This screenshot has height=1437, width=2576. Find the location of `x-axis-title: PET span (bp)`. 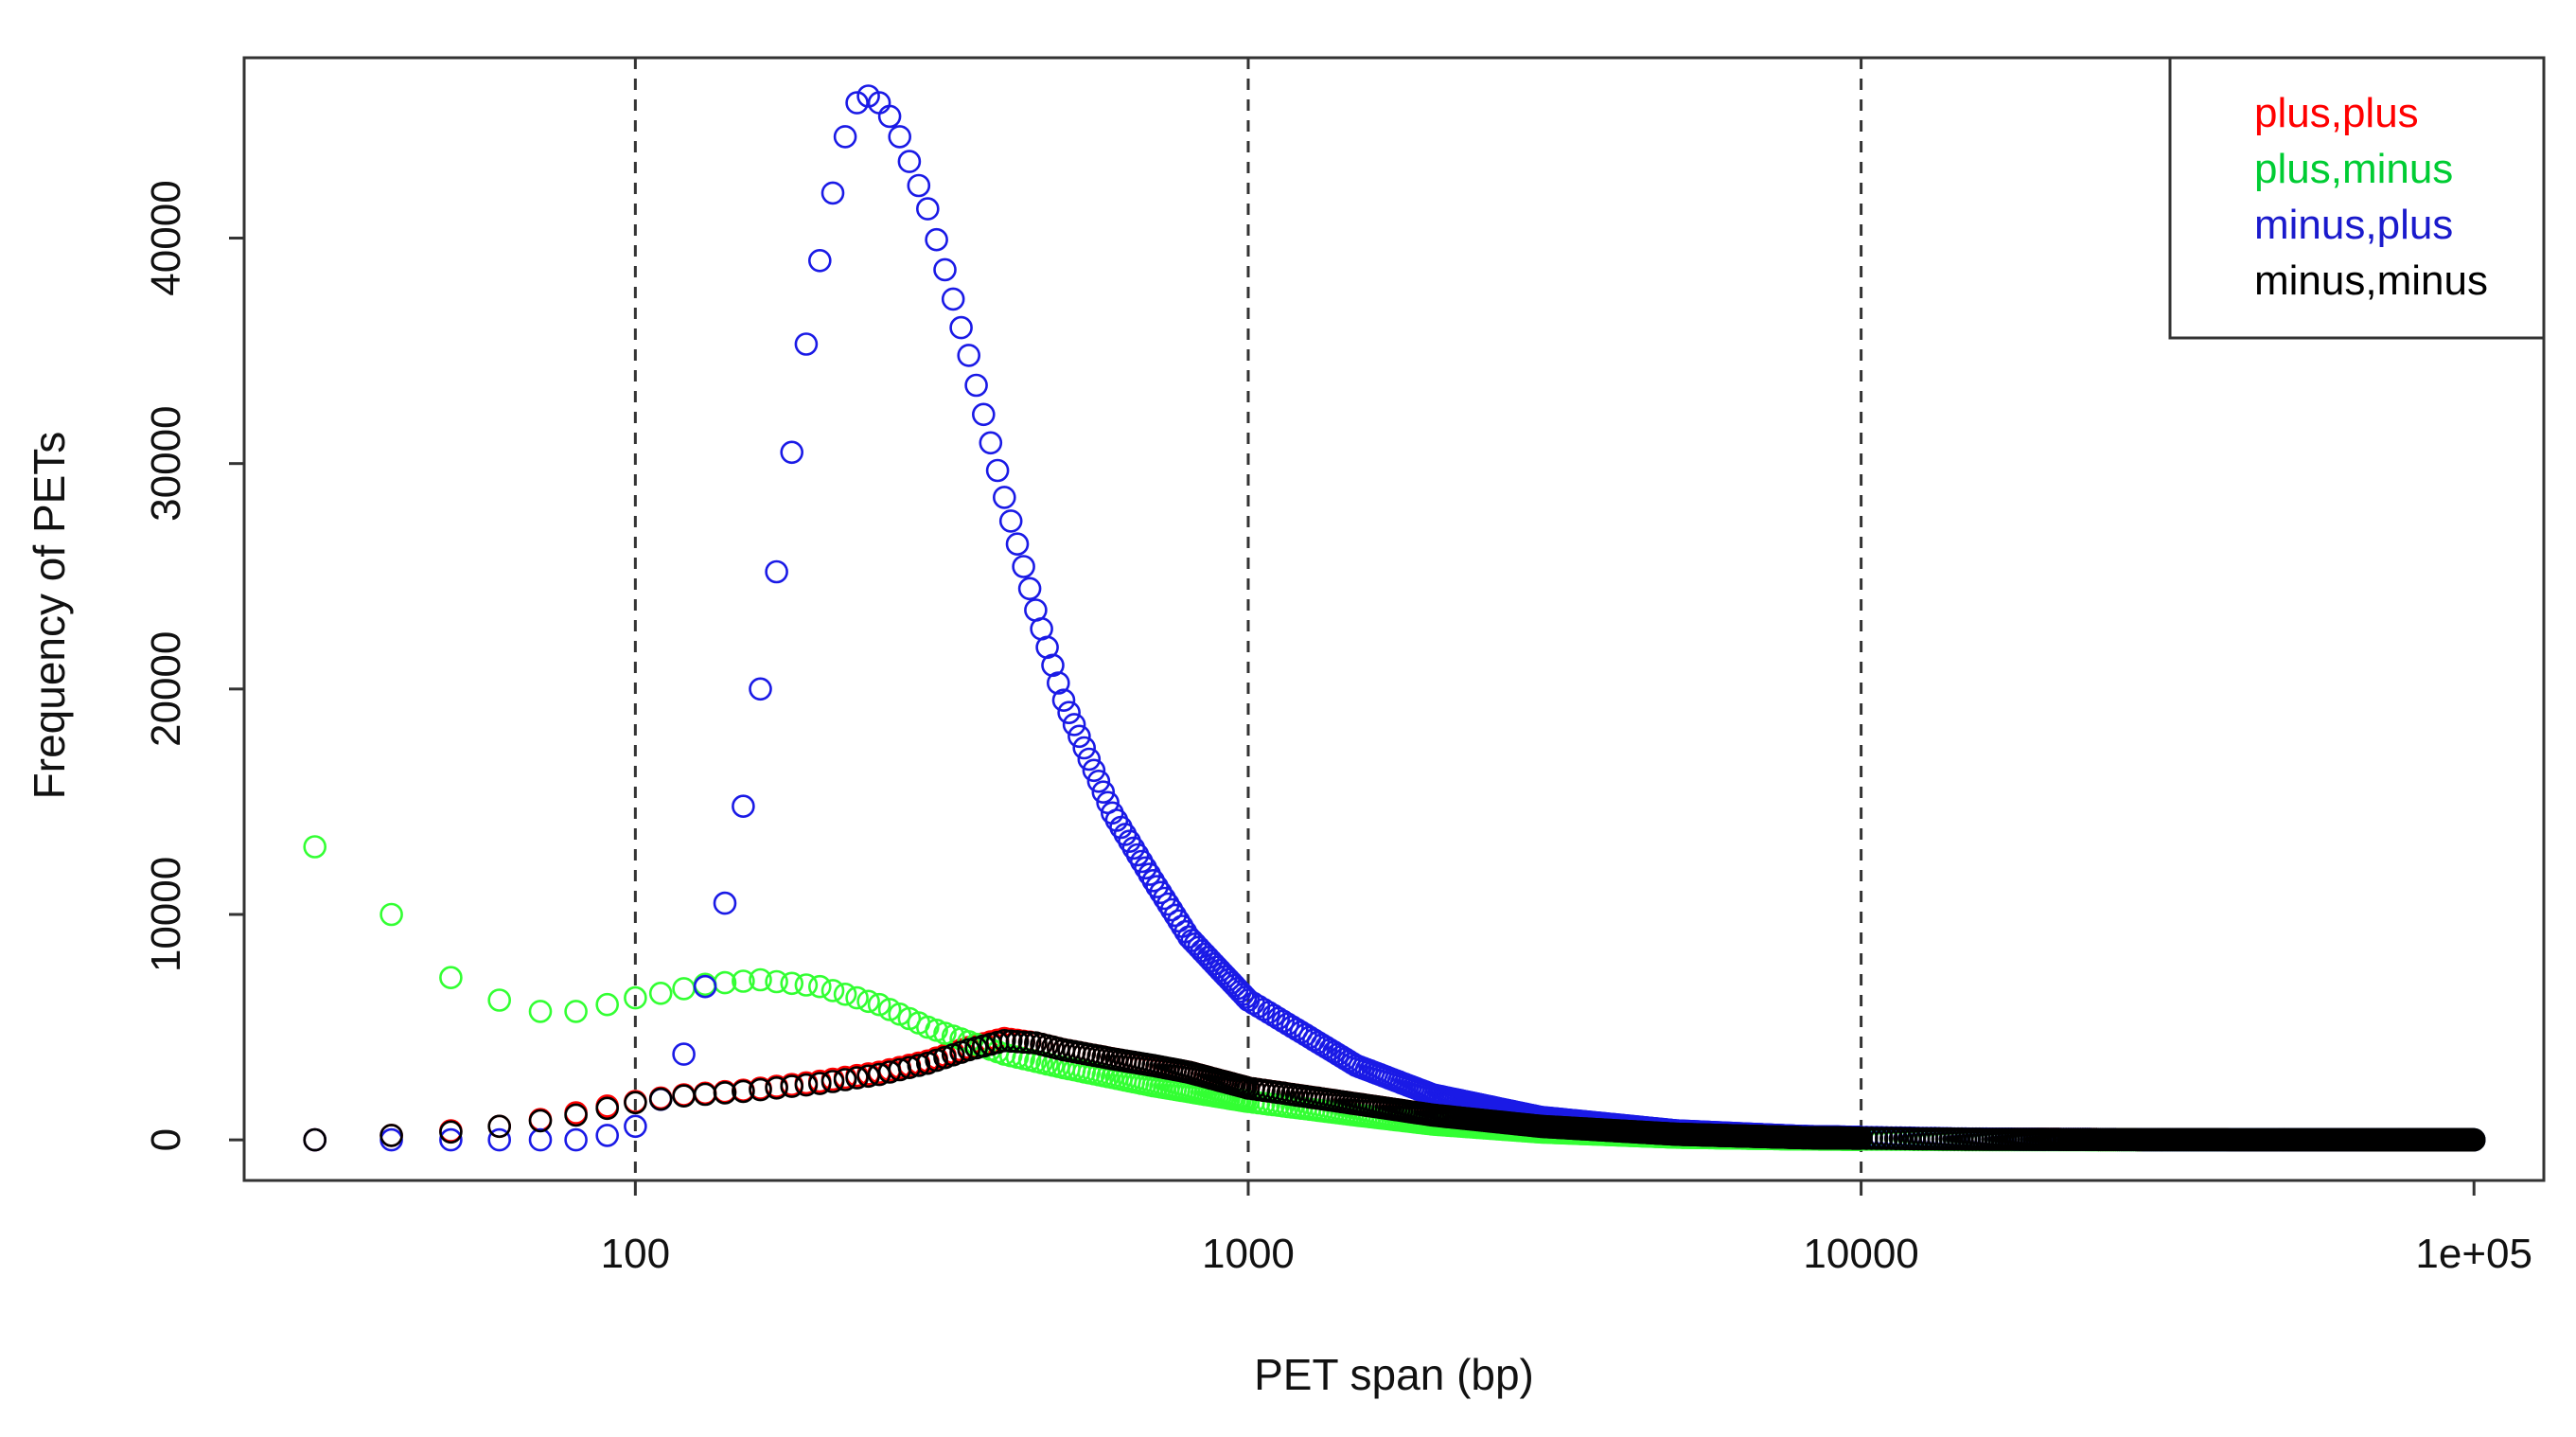

x-axis-title: PET span (bp) is located at coordinates (1394, 1374).